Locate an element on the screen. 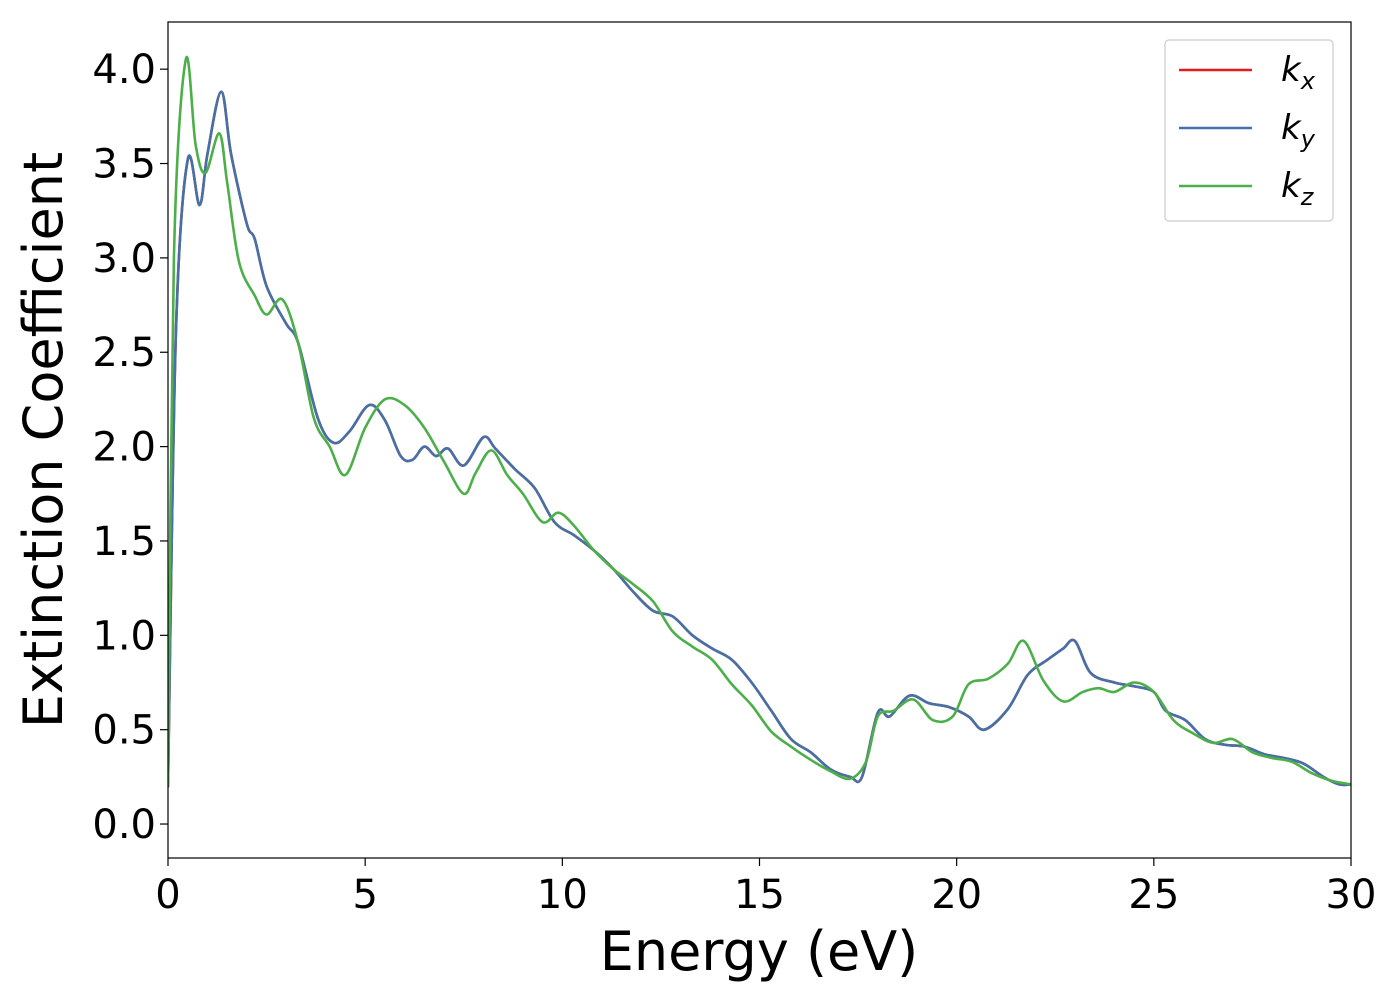 The width and height of the screenshot is (1400, 1000). legend-label-y: ky is located at coordinates (1298, 130).